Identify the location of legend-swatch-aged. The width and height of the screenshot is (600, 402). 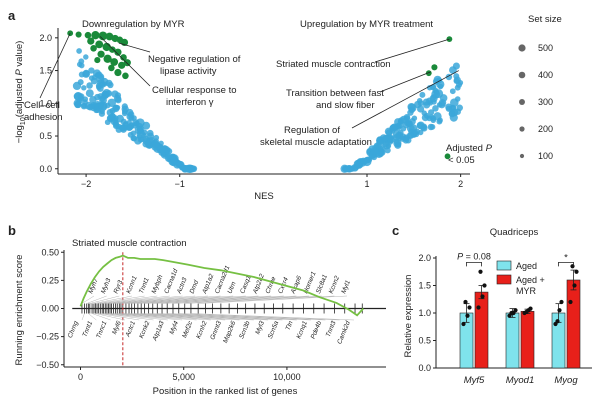
(504, 265).